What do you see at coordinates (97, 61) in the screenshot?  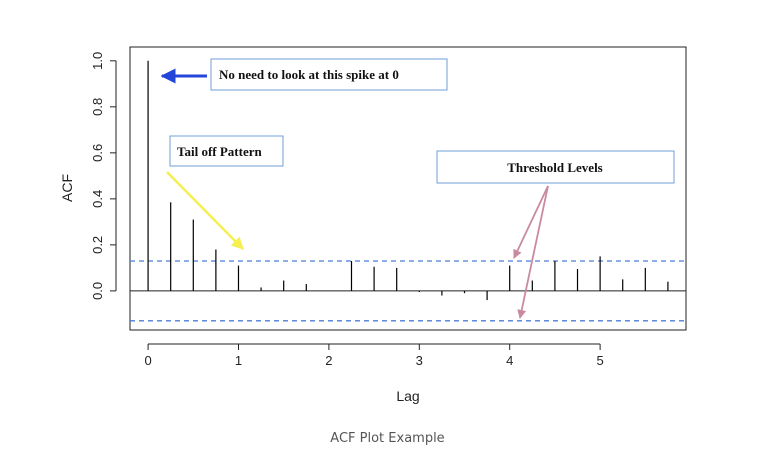 I see `y-tick-label: 1.0` at bounding box center [97, 61].